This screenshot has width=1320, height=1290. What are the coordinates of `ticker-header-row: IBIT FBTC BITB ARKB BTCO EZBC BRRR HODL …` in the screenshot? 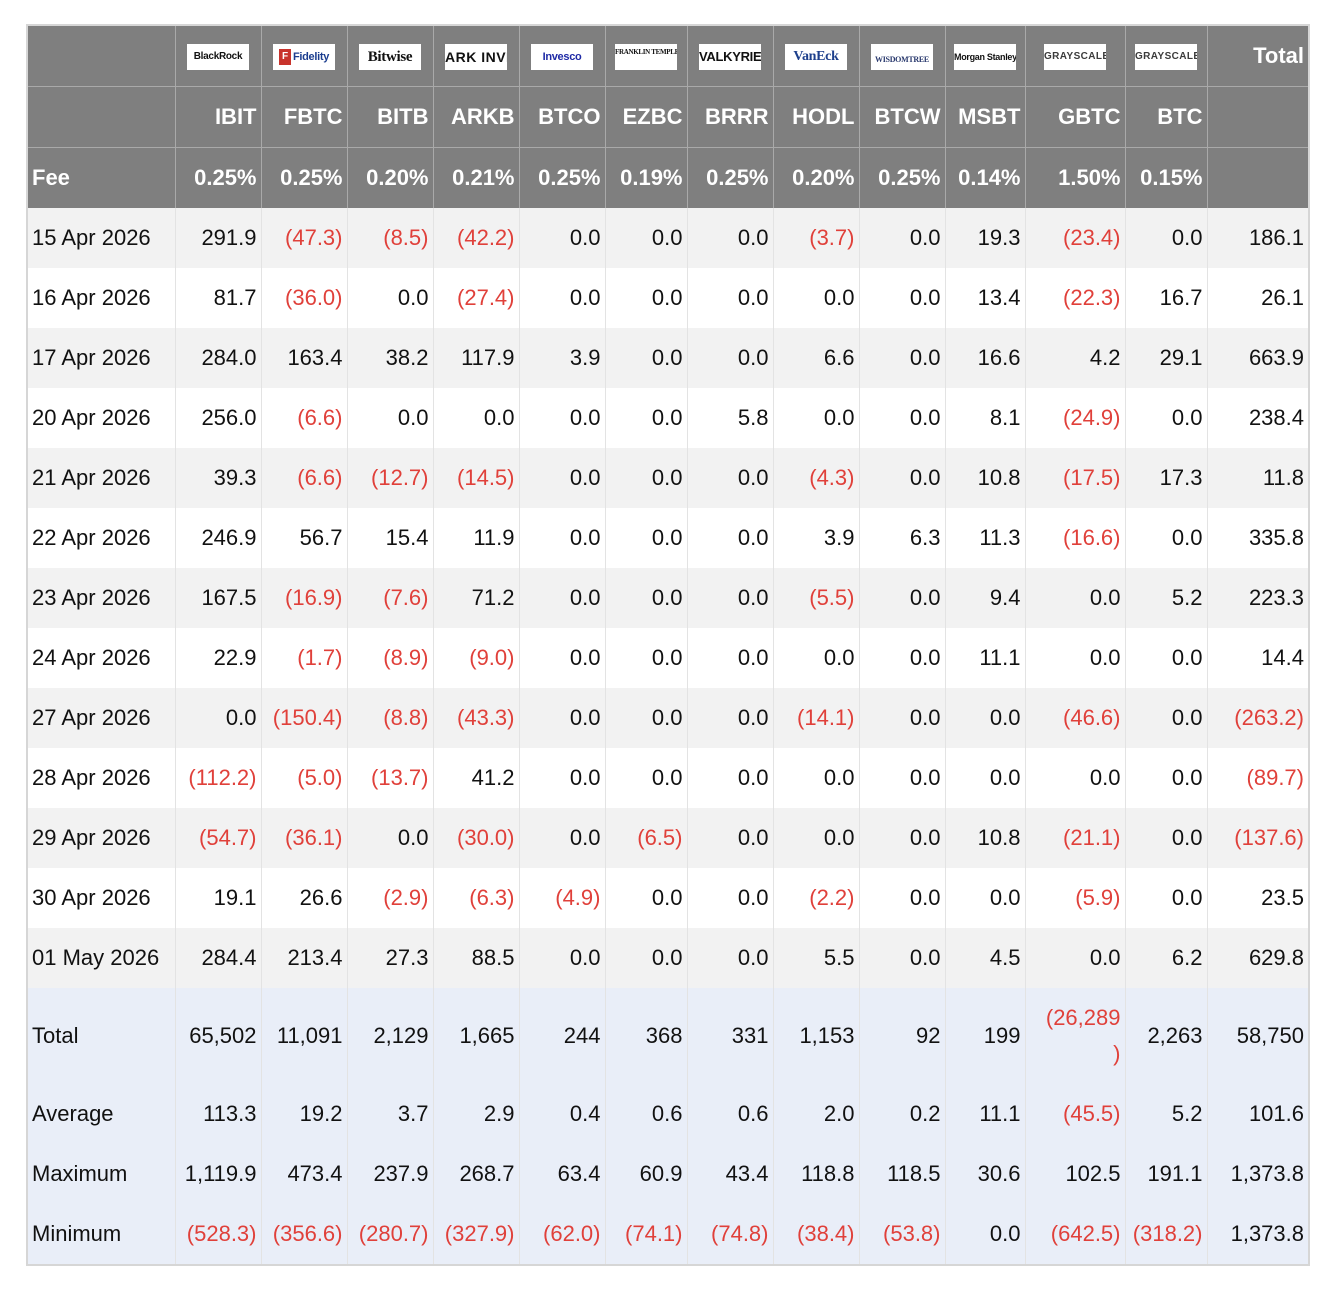 It's located at (668, 117).